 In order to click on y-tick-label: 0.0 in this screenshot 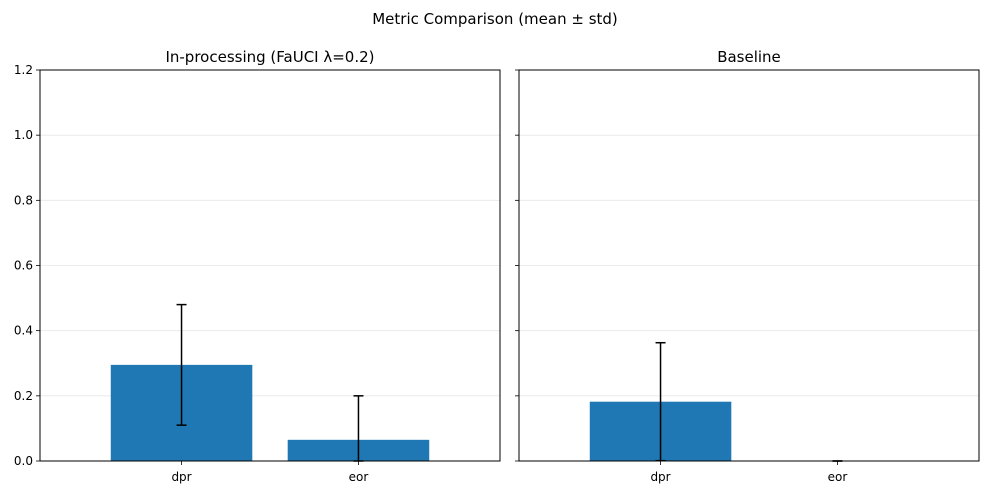, I will do `click(23, 461)`.